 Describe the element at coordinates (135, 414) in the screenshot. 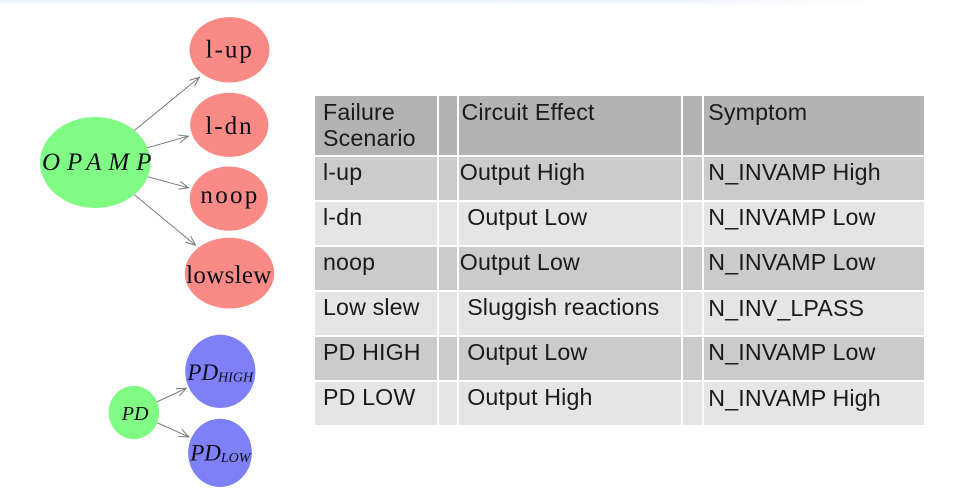

I see `svg-text: PD` at that location.